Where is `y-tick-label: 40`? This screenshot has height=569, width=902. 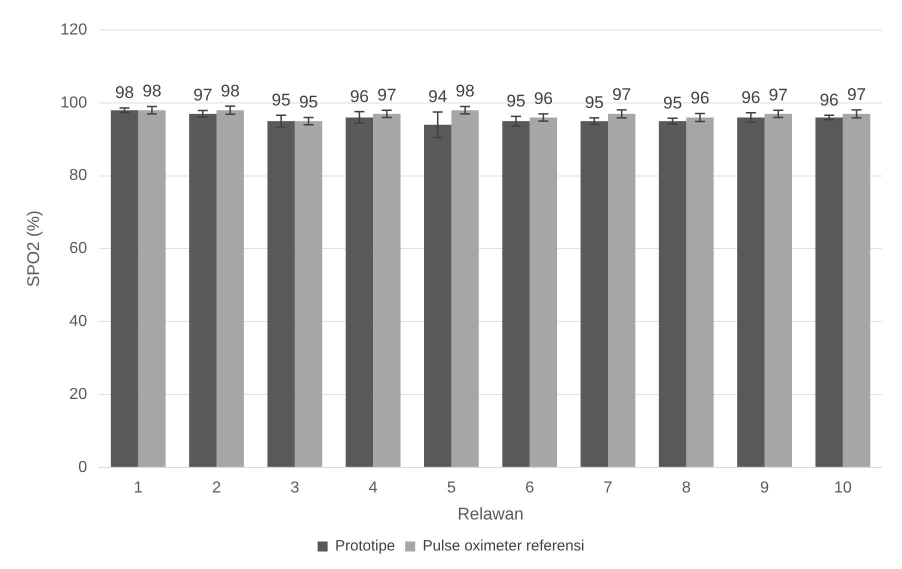 y-tick-label: 40 is located at coordinates (78, 321).